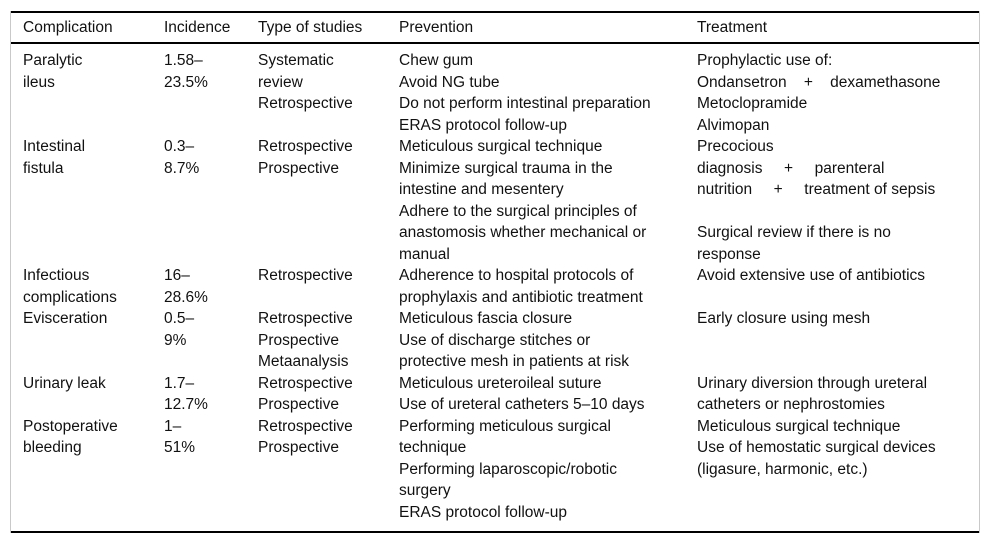  What do you see at coordinates (65, 318) in the screenshot?
I see `cell-complication: Evisceration` at bounding box center [65, 318].